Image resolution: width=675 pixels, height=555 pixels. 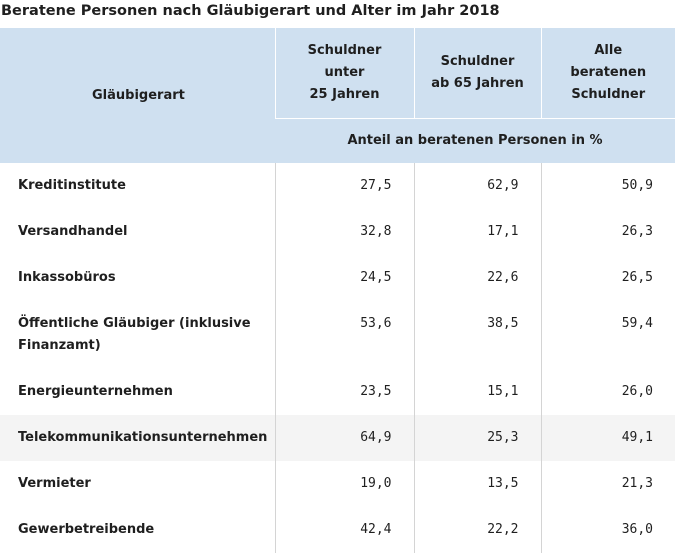 I want to click on header-schuldner-ab-65: Schuldner ab 65 Jahren, so click(x=477, y=73).